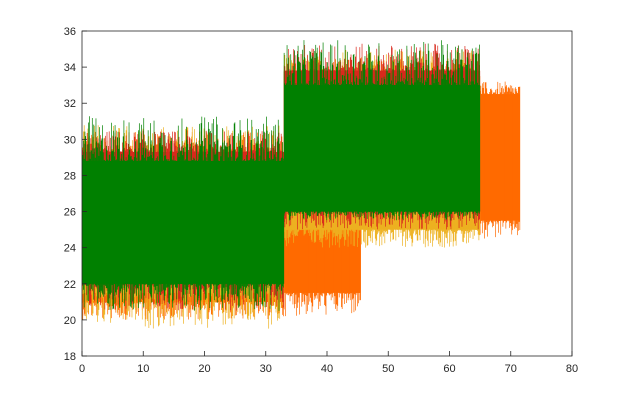 The height and width of the screenshot is (400, 633). Describe the element at coordinates (70, 140) in the screenshot. I see `y-tick-label: 30` at that location.